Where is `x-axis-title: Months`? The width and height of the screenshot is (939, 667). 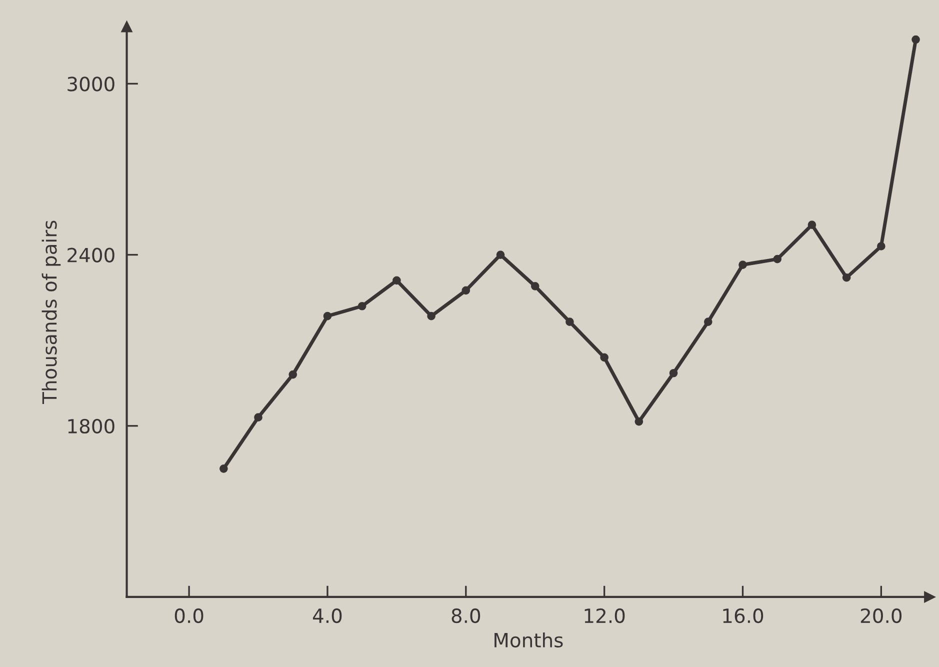
x-axis-title: Months is located at coordinates (528, 640).